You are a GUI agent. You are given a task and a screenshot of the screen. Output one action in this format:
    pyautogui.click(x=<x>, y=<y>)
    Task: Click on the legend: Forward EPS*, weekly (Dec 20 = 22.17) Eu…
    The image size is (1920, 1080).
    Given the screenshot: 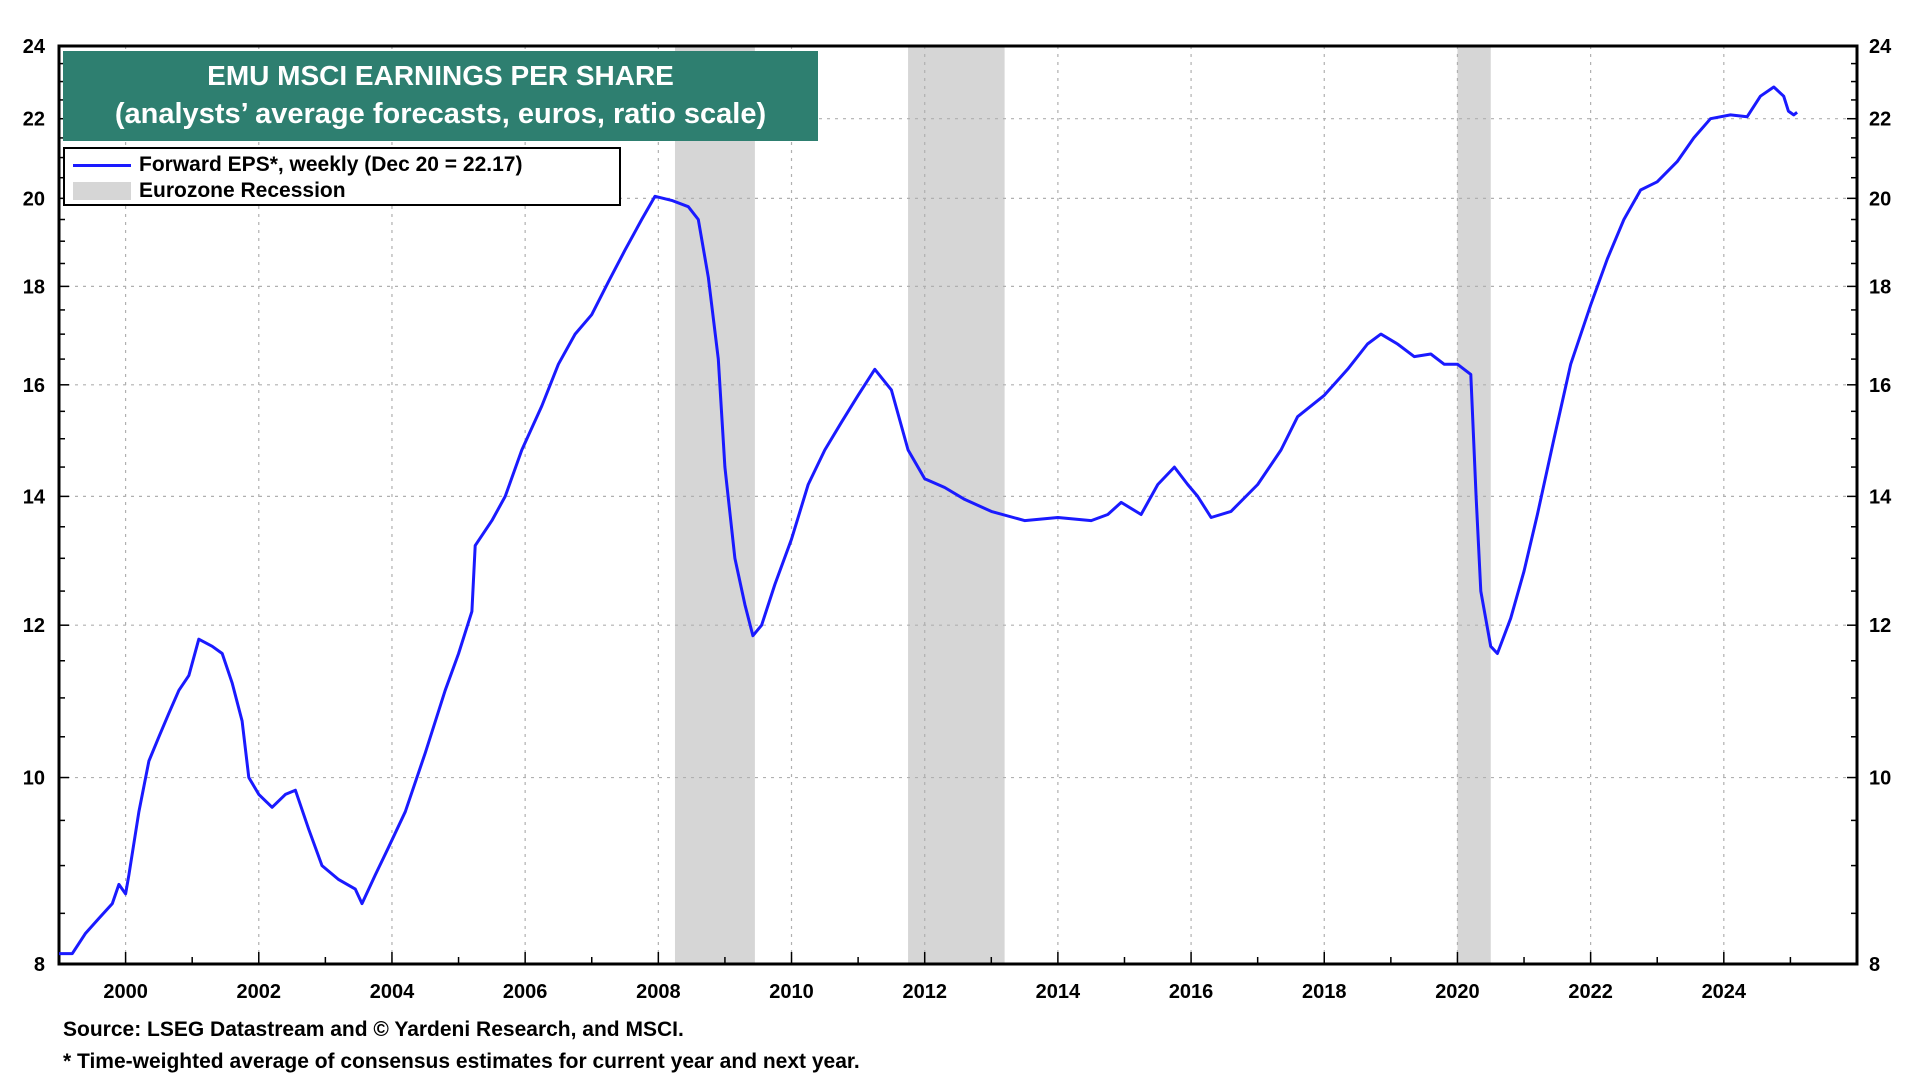 What is the action you would take?
    pyautogui.click(x=342, y=176)
    